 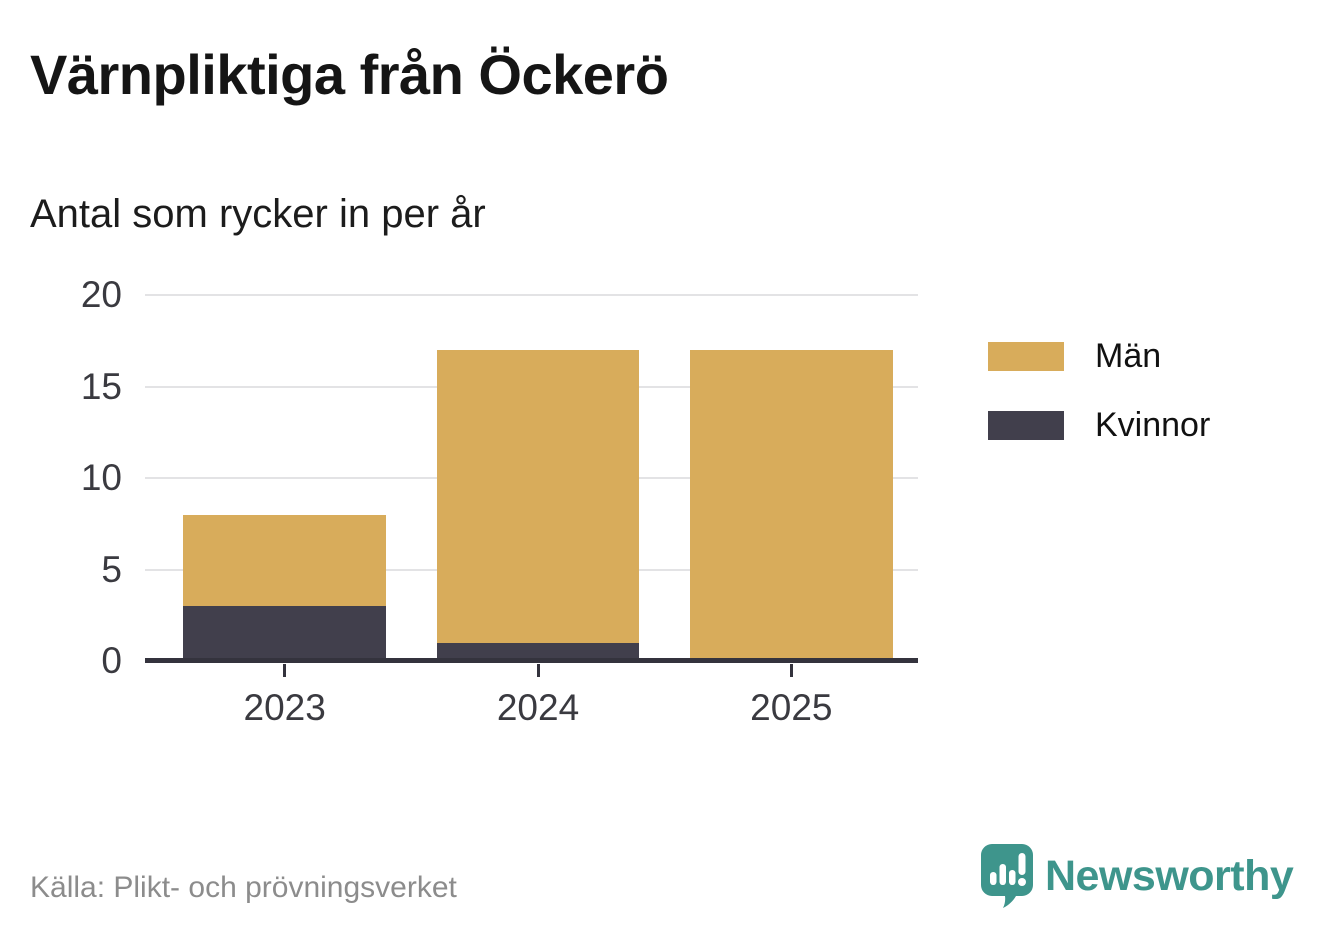 What do you see at coordinates (349, 74) in the screenshot?
I see `chart-title: Värnpliktiga från Öckerö` at bounding box center [349, 74].